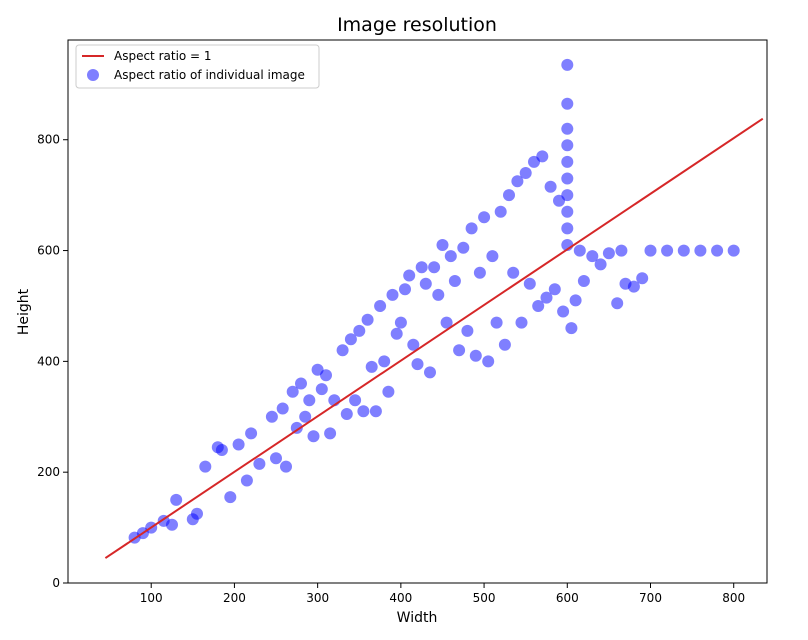 The height and width of the screenshot is (640, 808). What do you see at coordinates (317, 598) in the screenshot?
I see `x-tick-label: 300` at bounding box center [317, 598].